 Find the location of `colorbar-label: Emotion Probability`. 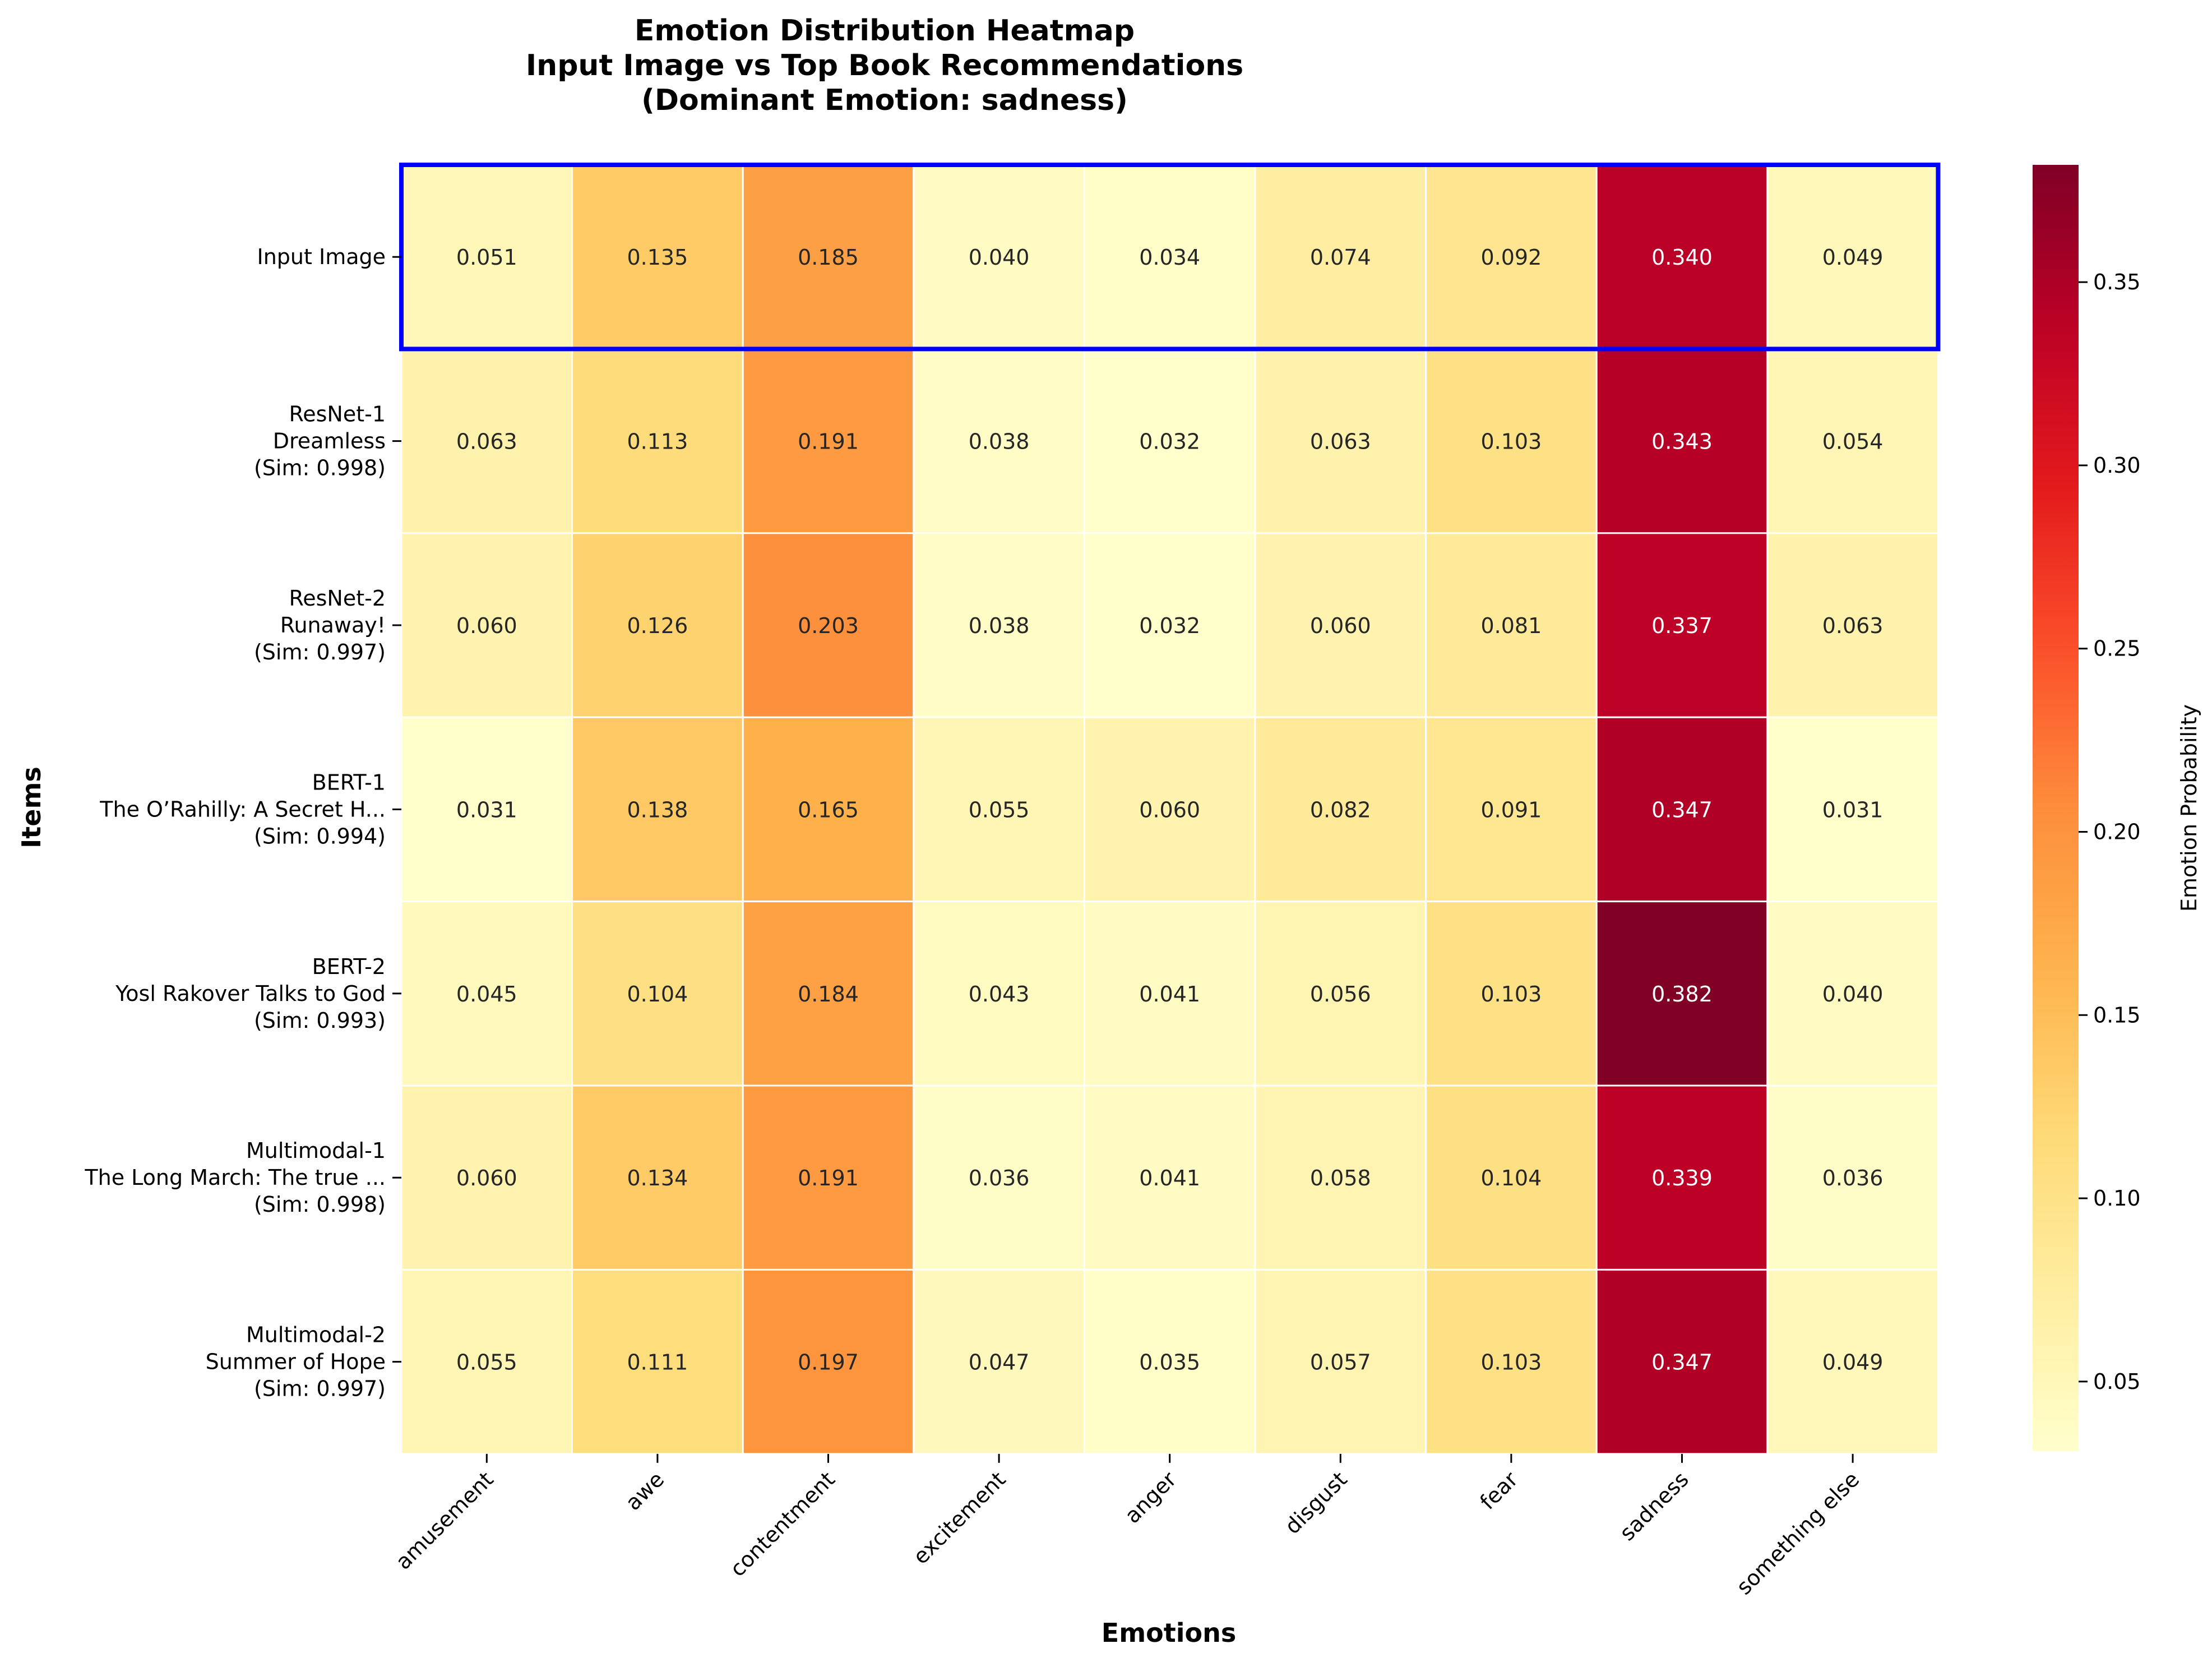

colorbar-label: Emotion Probability is located at coordinates (2189, 808).